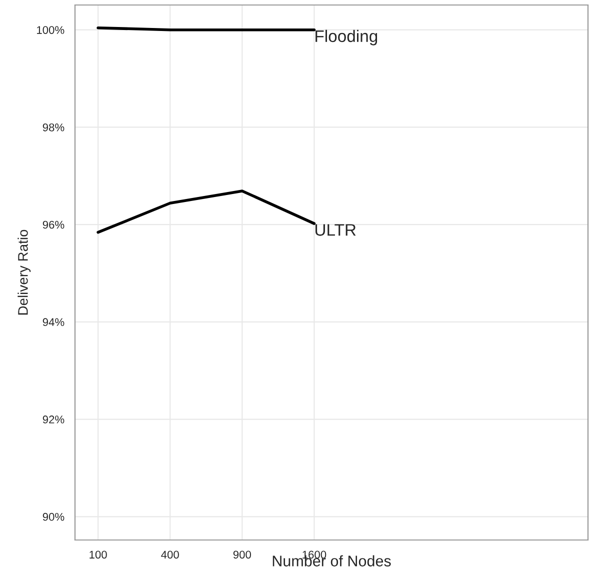 Image resolution: width=590 pixels, height=580 pixels. I want to click on y-tick-label: 100%, so click(50, 30).